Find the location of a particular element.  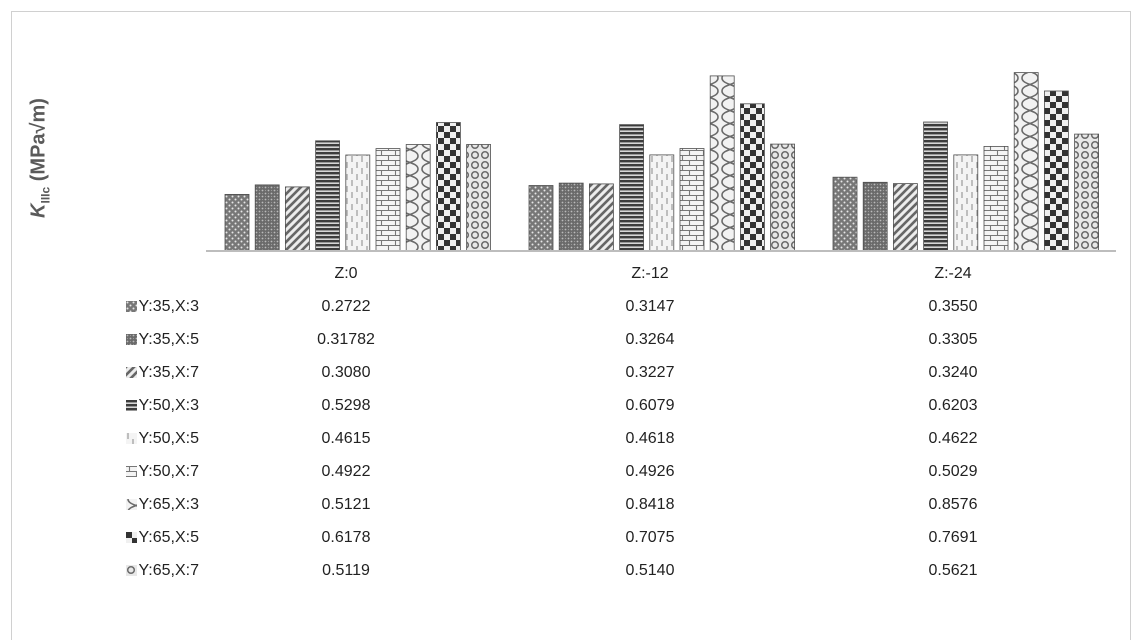

data-label: 0.5298 is located at coordinates (346, 405).